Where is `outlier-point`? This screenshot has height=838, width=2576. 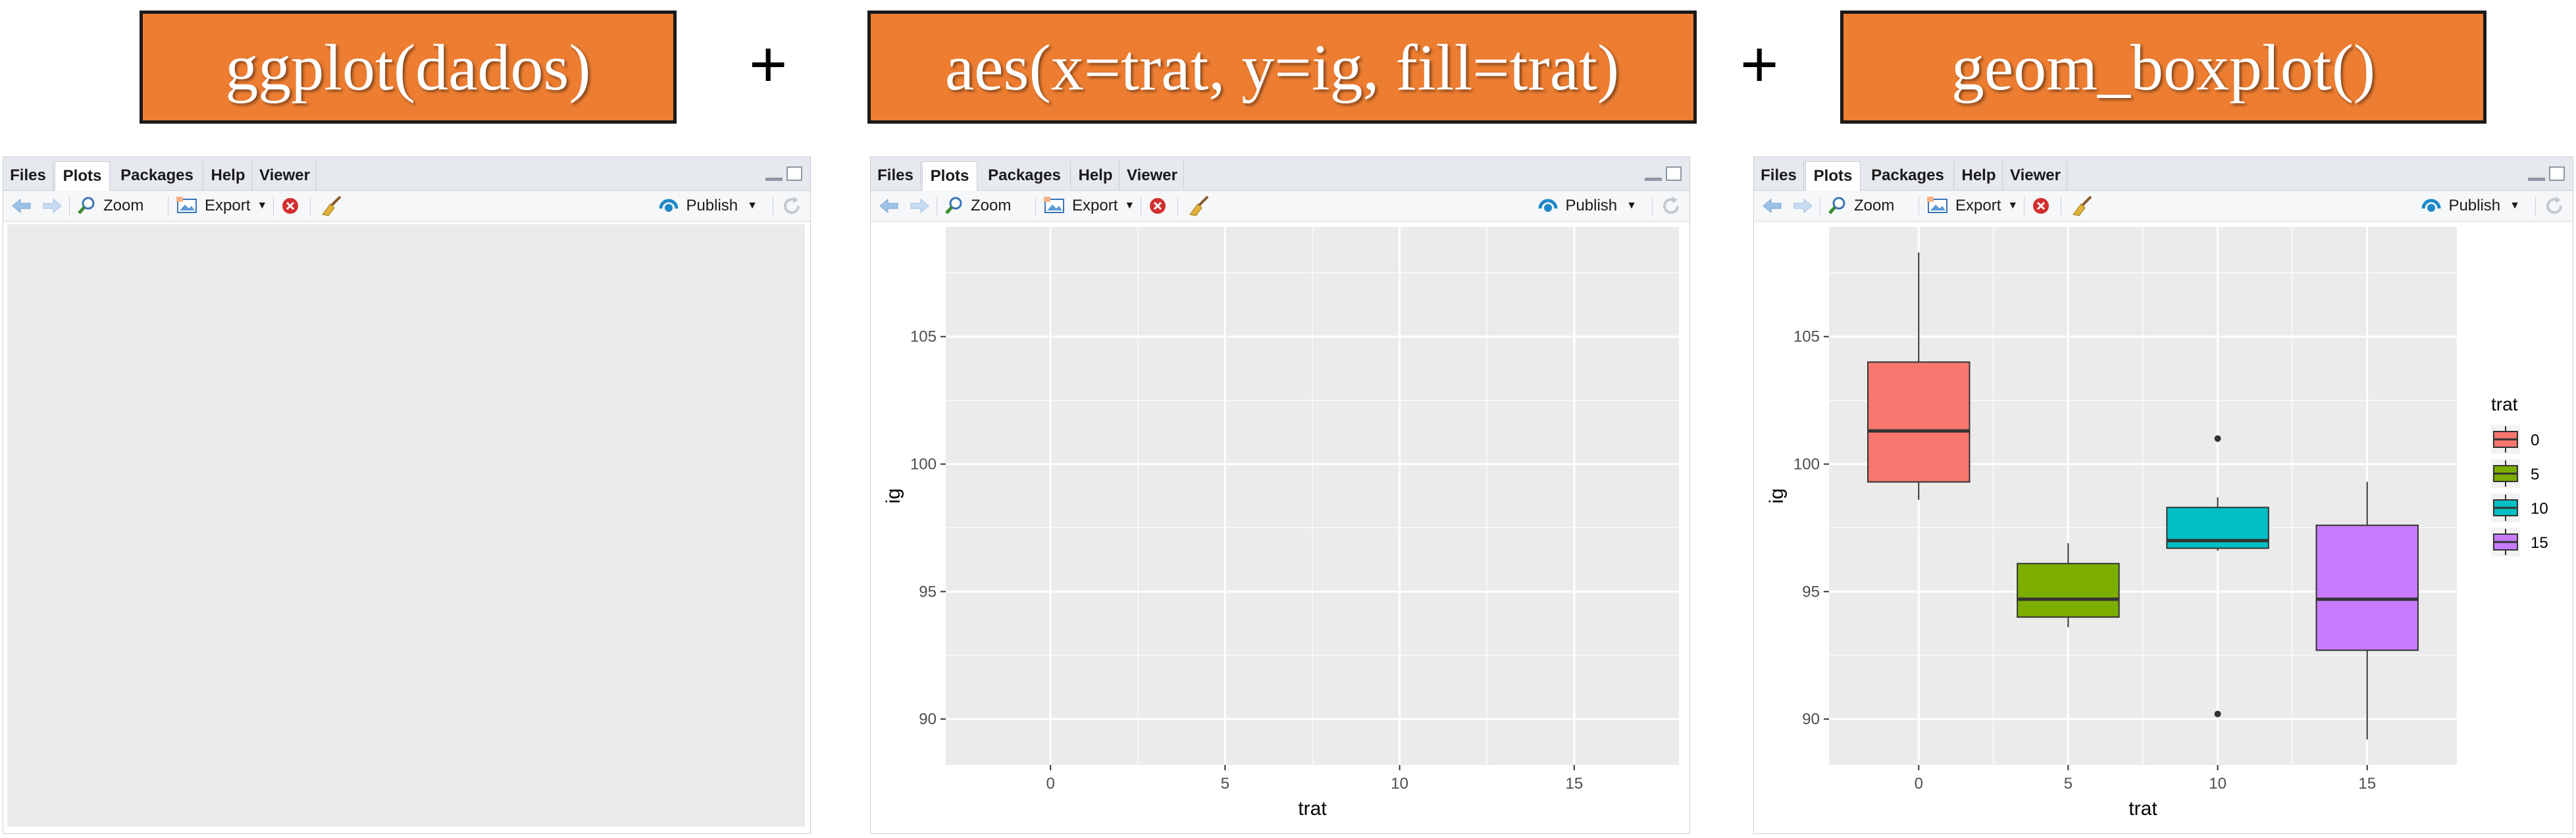
outlier-point is located at coordinates (2217, 438).